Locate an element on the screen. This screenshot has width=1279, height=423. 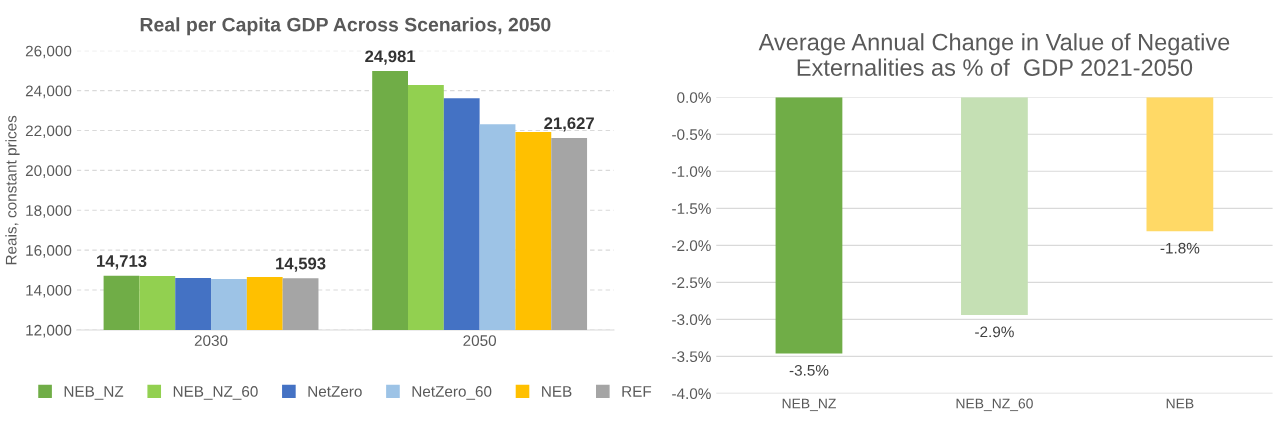
y-tick-label: -3.5% is located at coordinates (691, 357).